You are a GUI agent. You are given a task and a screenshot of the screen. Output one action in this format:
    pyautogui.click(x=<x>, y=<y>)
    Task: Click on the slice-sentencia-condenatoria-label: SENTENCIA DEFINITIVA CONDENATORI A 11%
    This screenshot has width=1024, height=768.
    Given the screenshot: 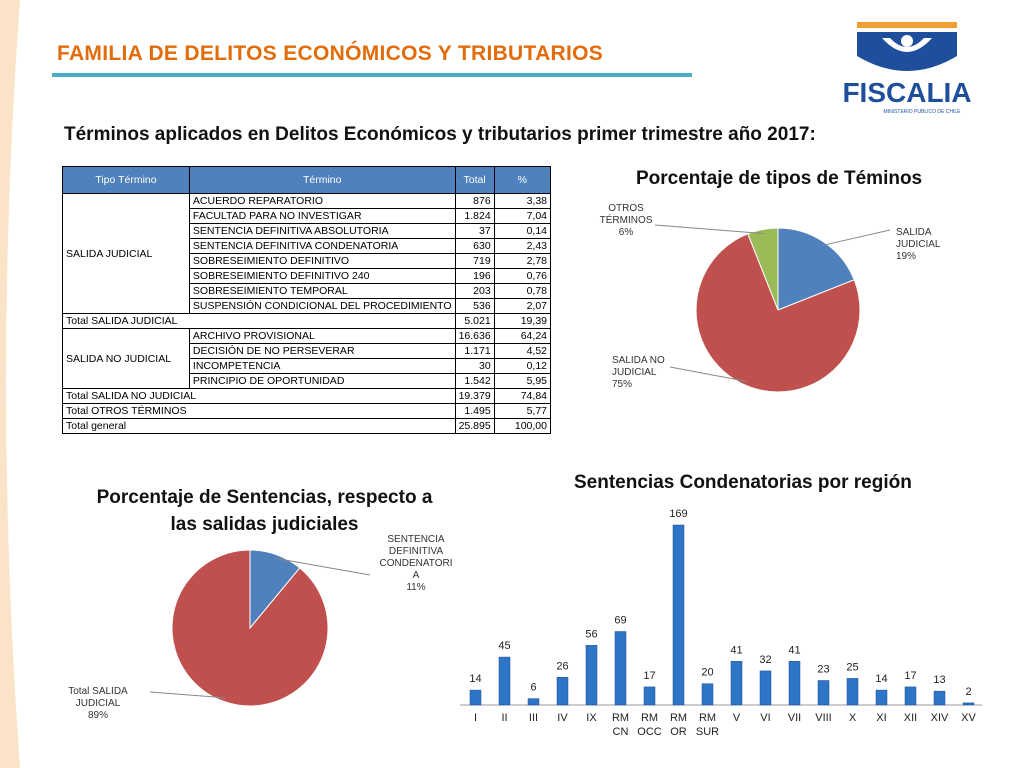 What is the action you would take?
    pyautogui.click(x=416, y=563)
    